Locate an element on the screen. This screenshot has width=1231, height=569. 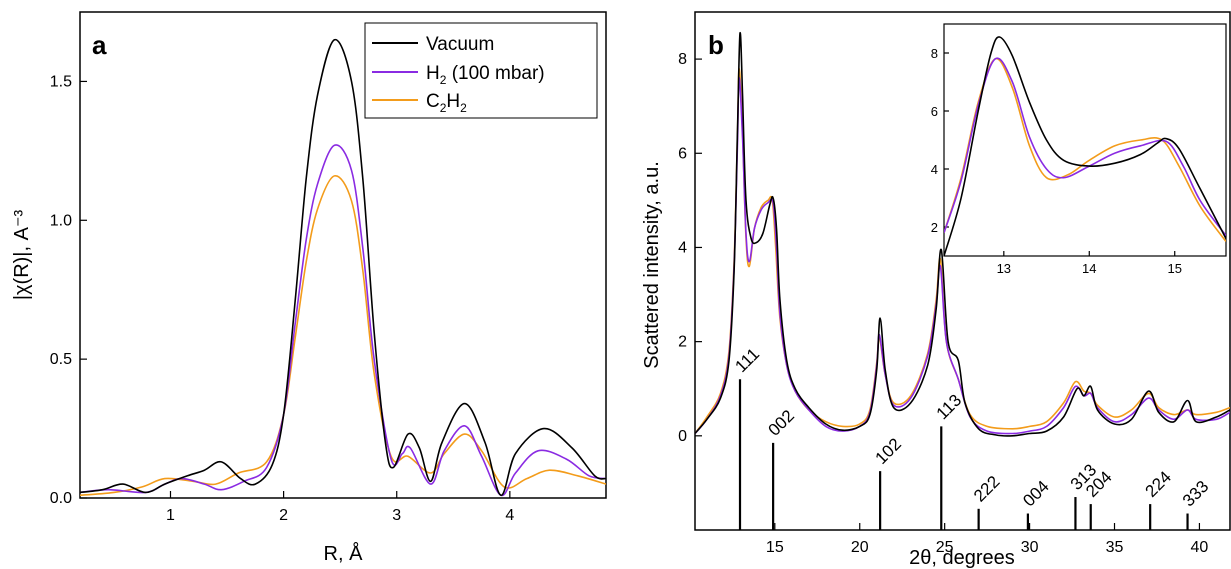
inset-xtick-label: 13 is located at coordinates (1004, 268).